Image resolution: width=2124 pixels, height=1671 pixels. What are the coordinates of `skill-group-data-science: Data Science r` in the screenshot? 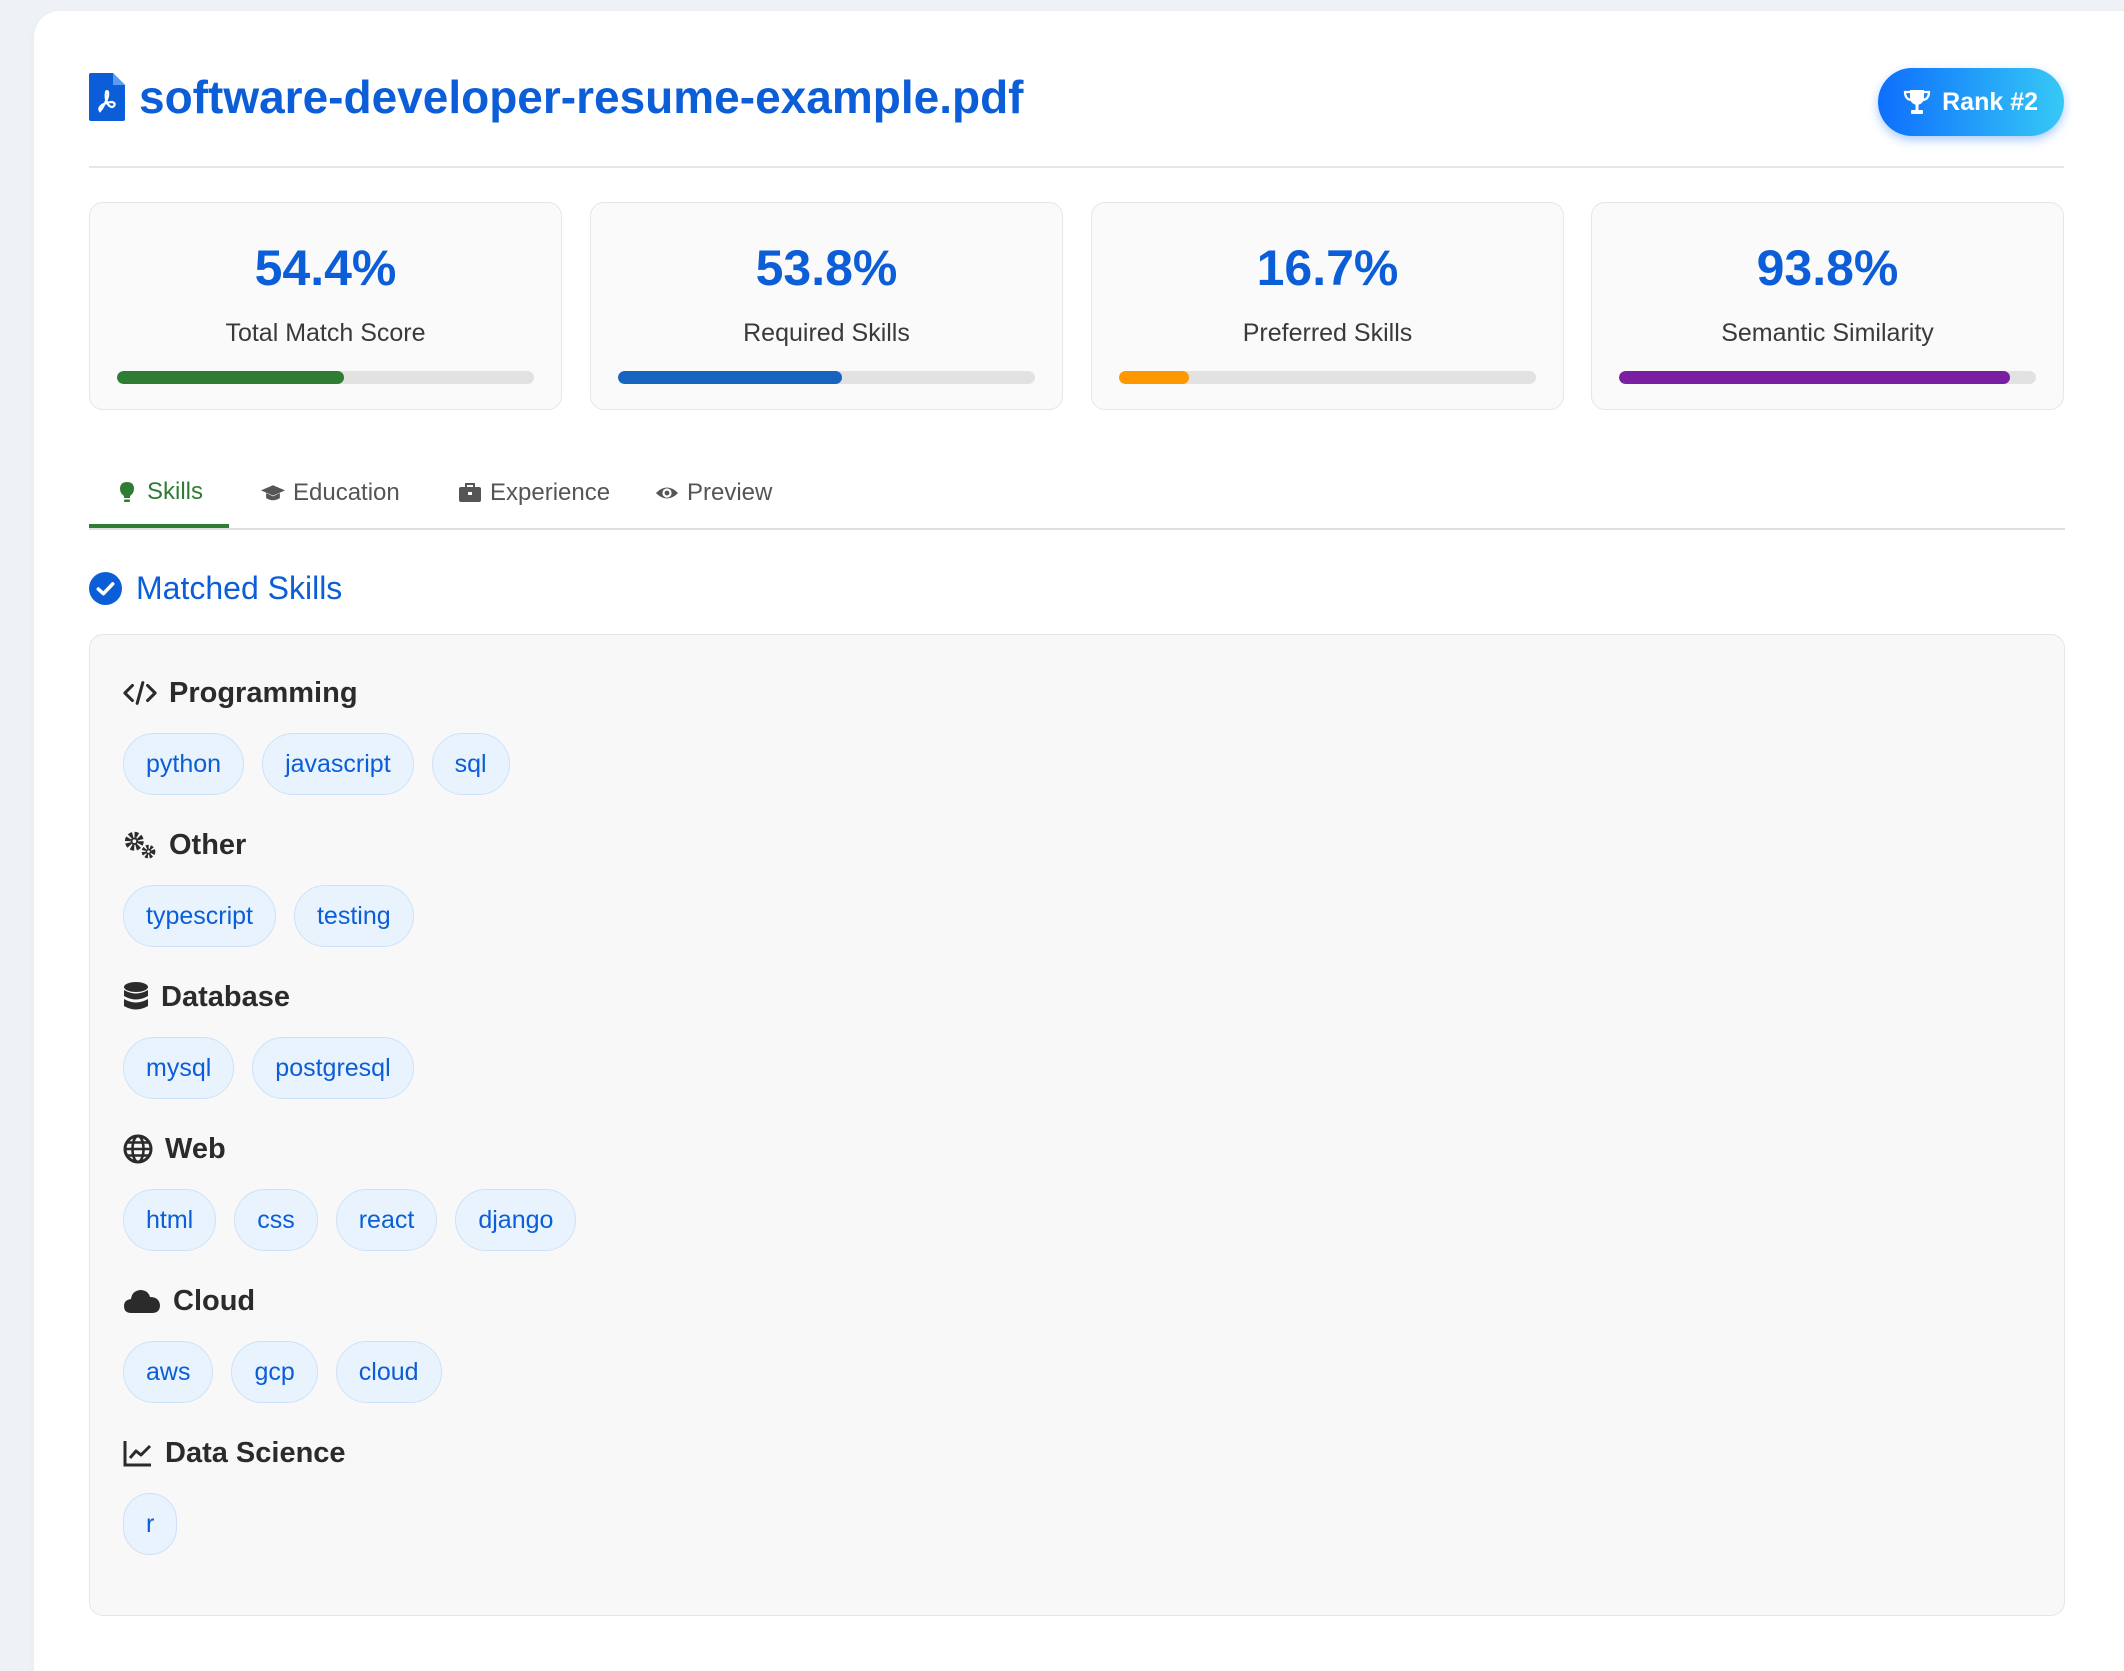 It's located at (234, 1494).